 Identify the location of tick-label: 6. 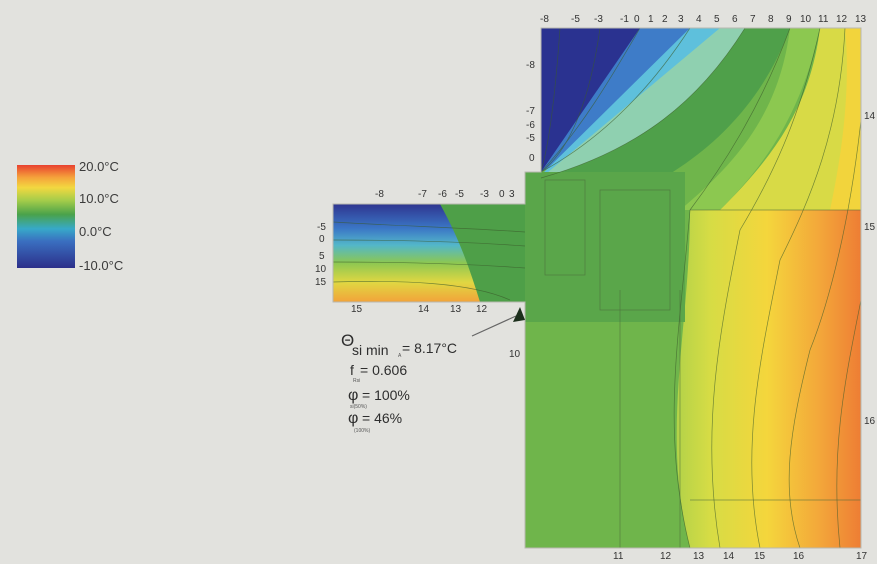
(735, 19).